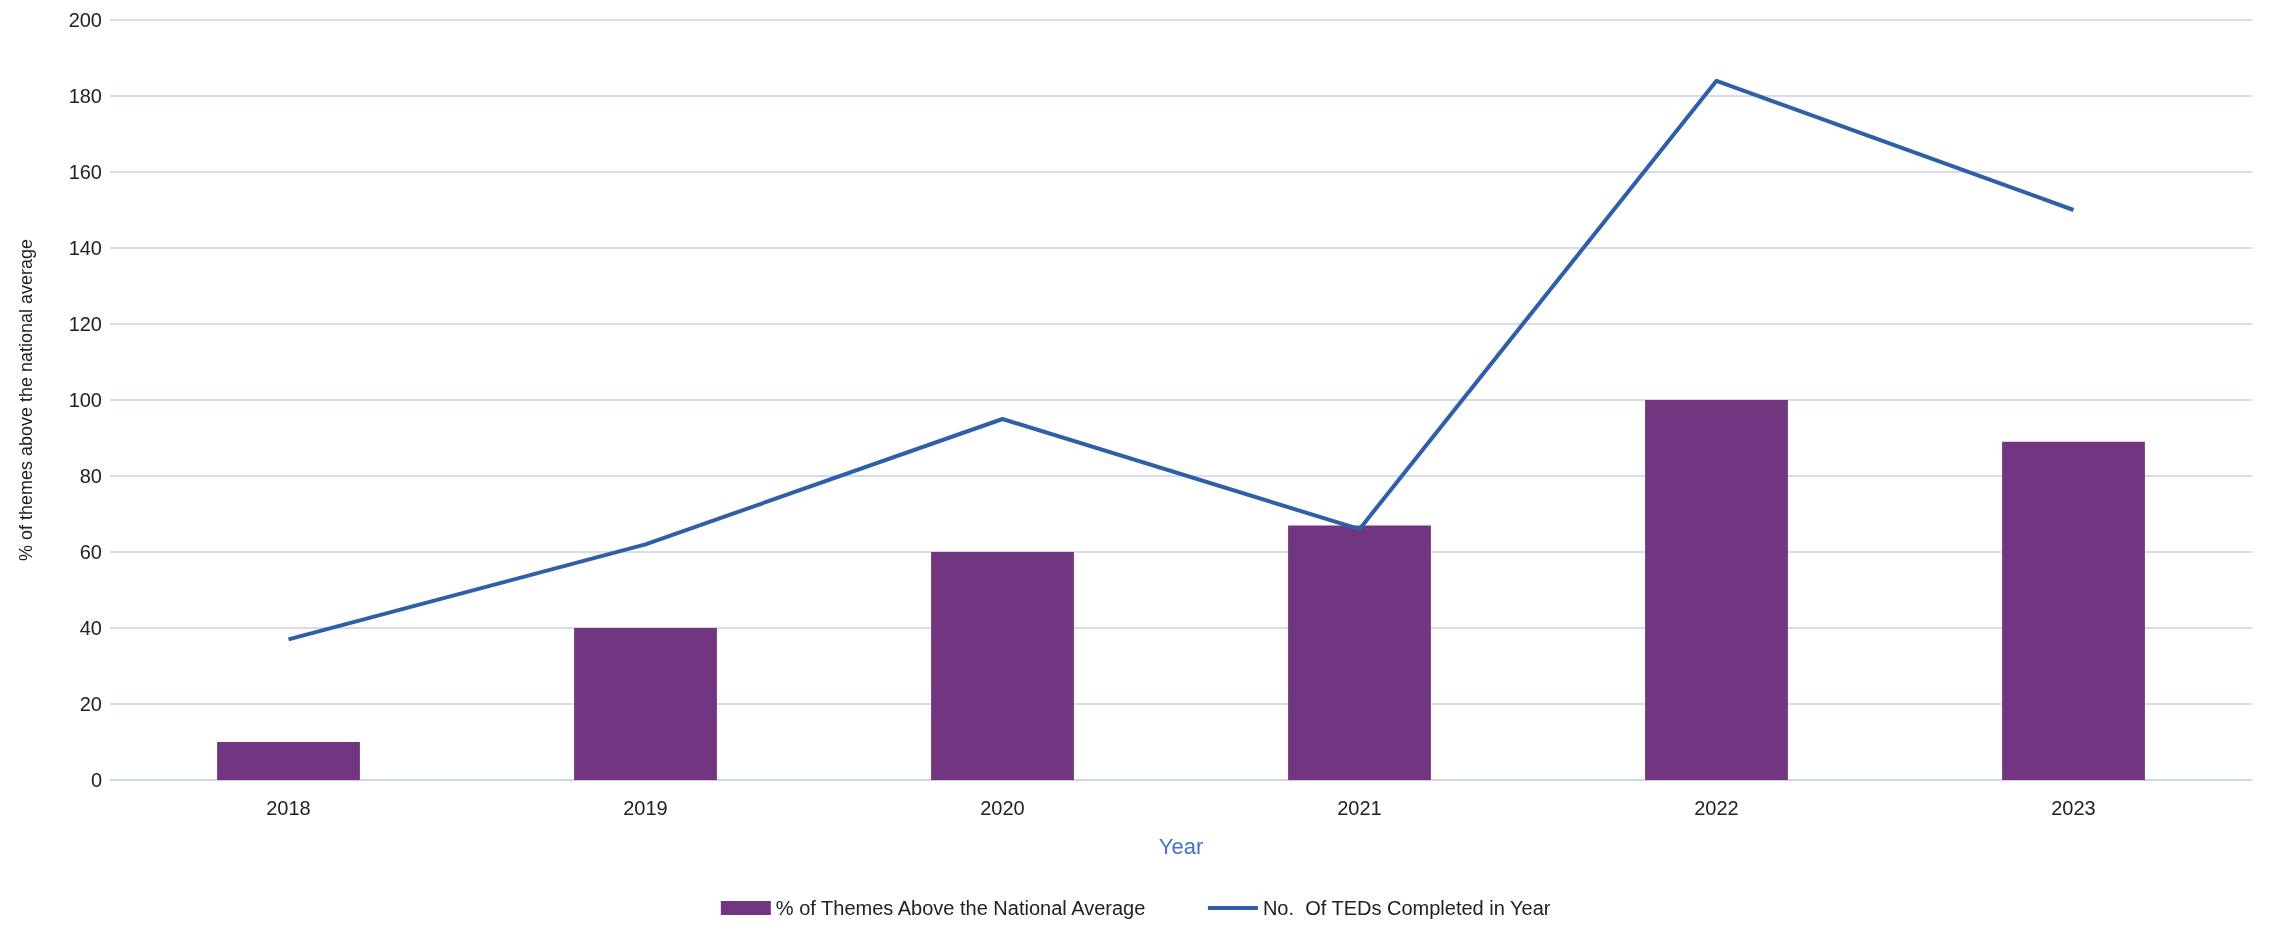  What do you see at coordinates (85, 324) in the screenshot?
I see `y-tick-label: 120` at bounding box center [85, 324].